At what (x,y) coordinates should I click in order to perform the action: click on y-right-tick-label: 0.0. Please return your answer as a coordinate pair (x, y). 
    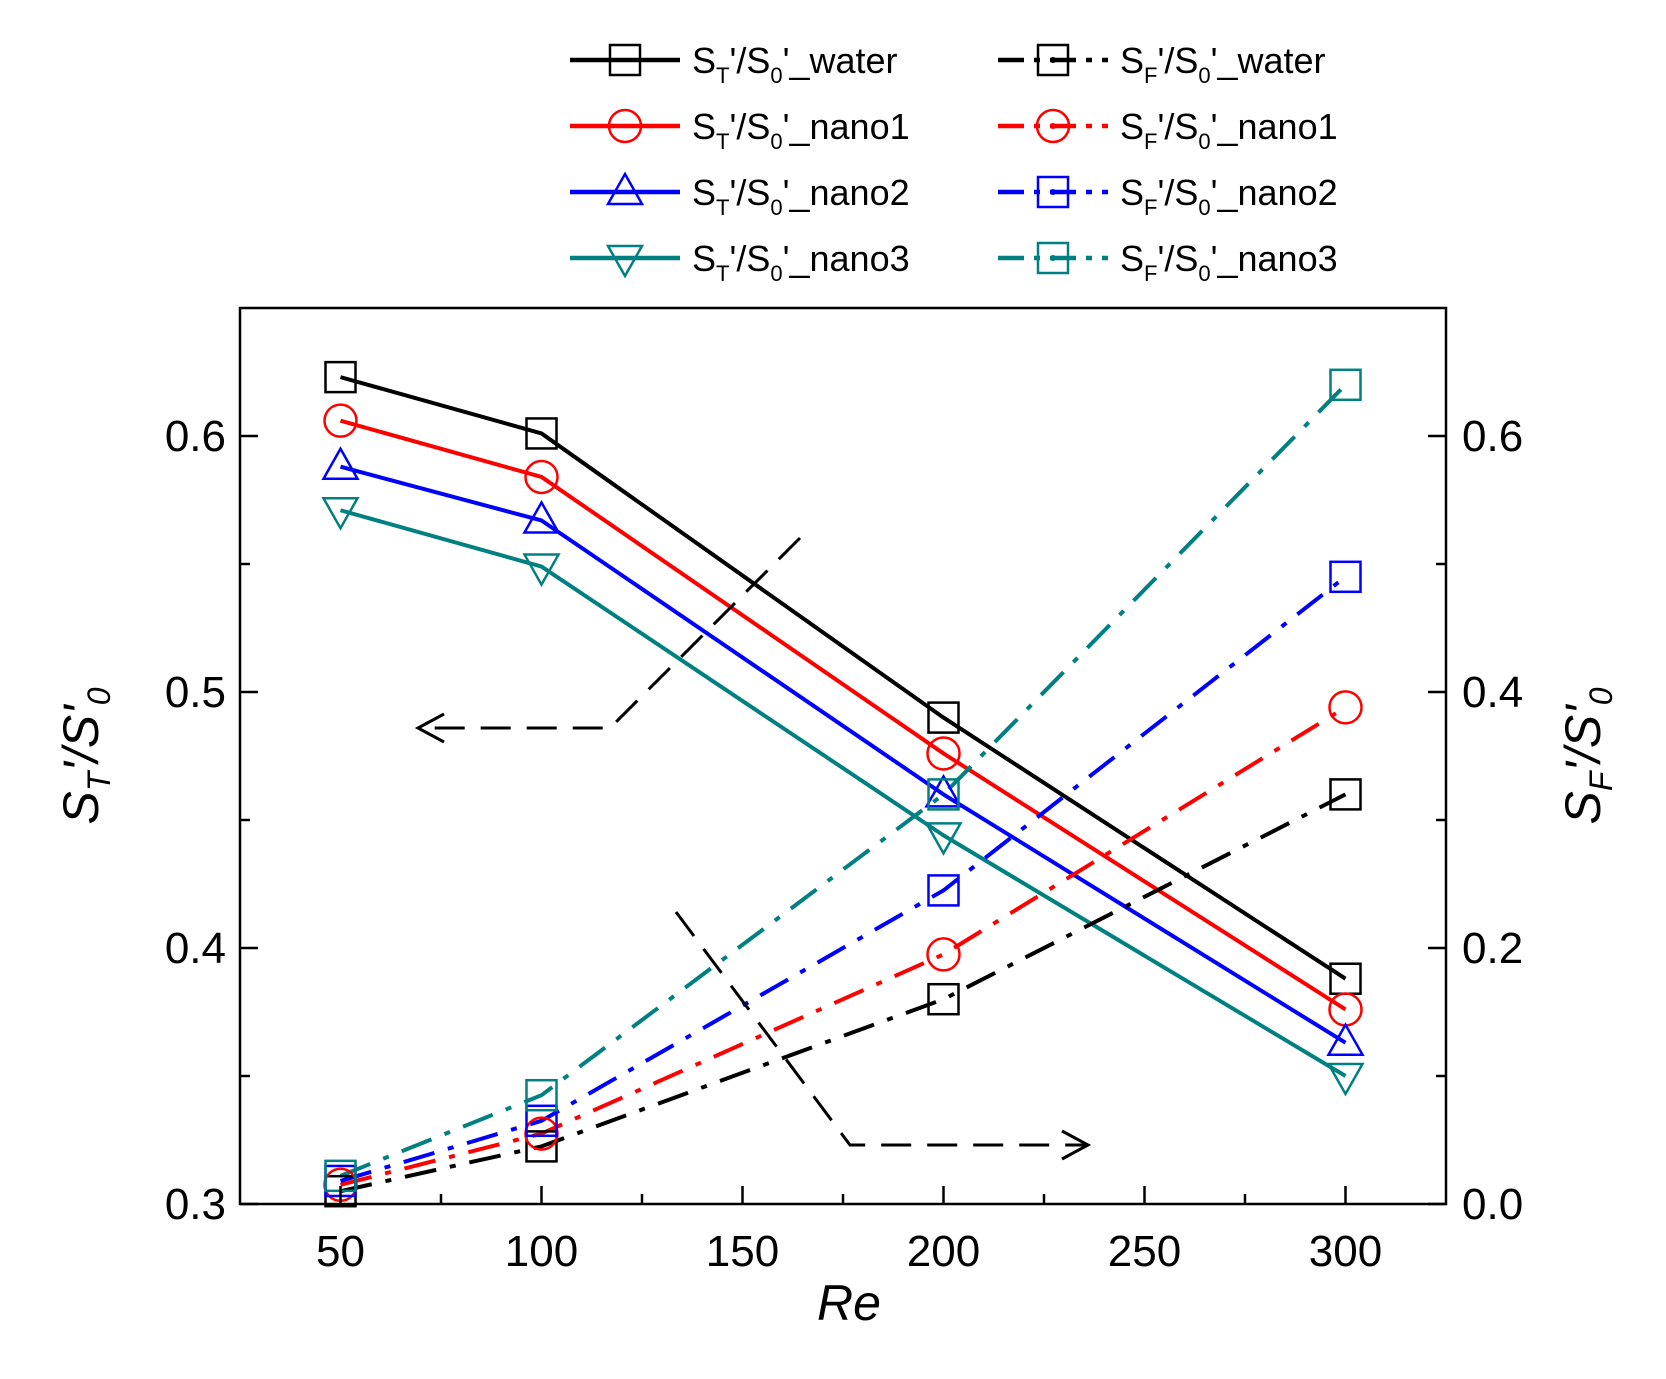
    Looking at the image, I should click on (1492, 1204).